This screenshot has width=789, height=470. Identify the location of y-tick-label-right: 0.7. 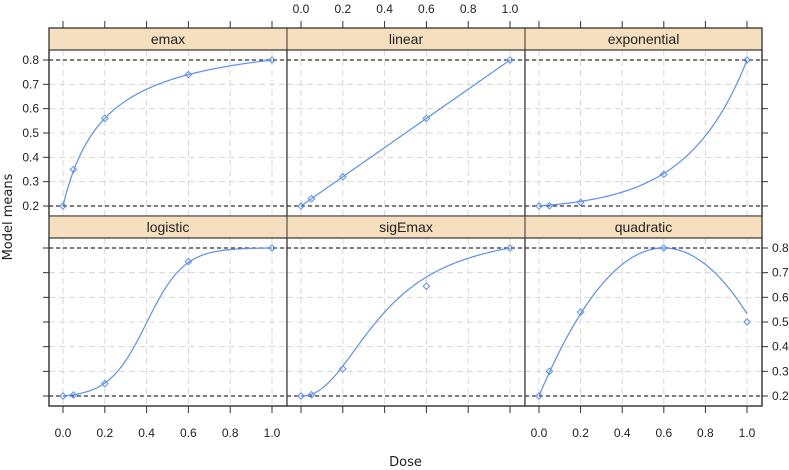
(780, 273).